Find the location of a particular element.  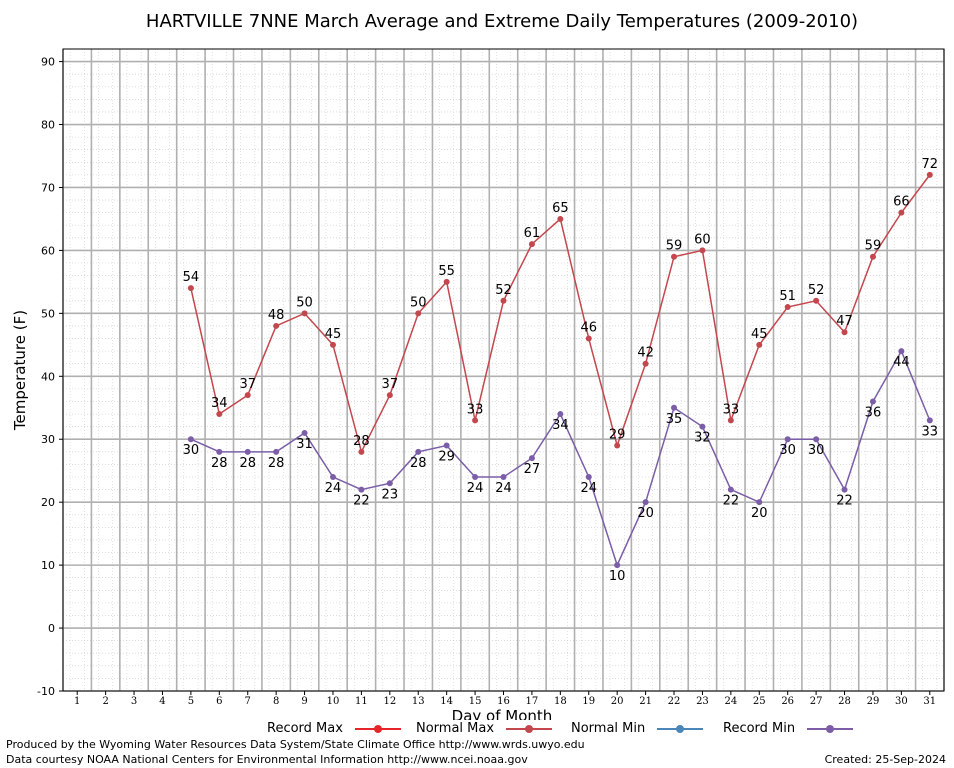

data-label-record-min: 29 is located at coordinates (446, 457).